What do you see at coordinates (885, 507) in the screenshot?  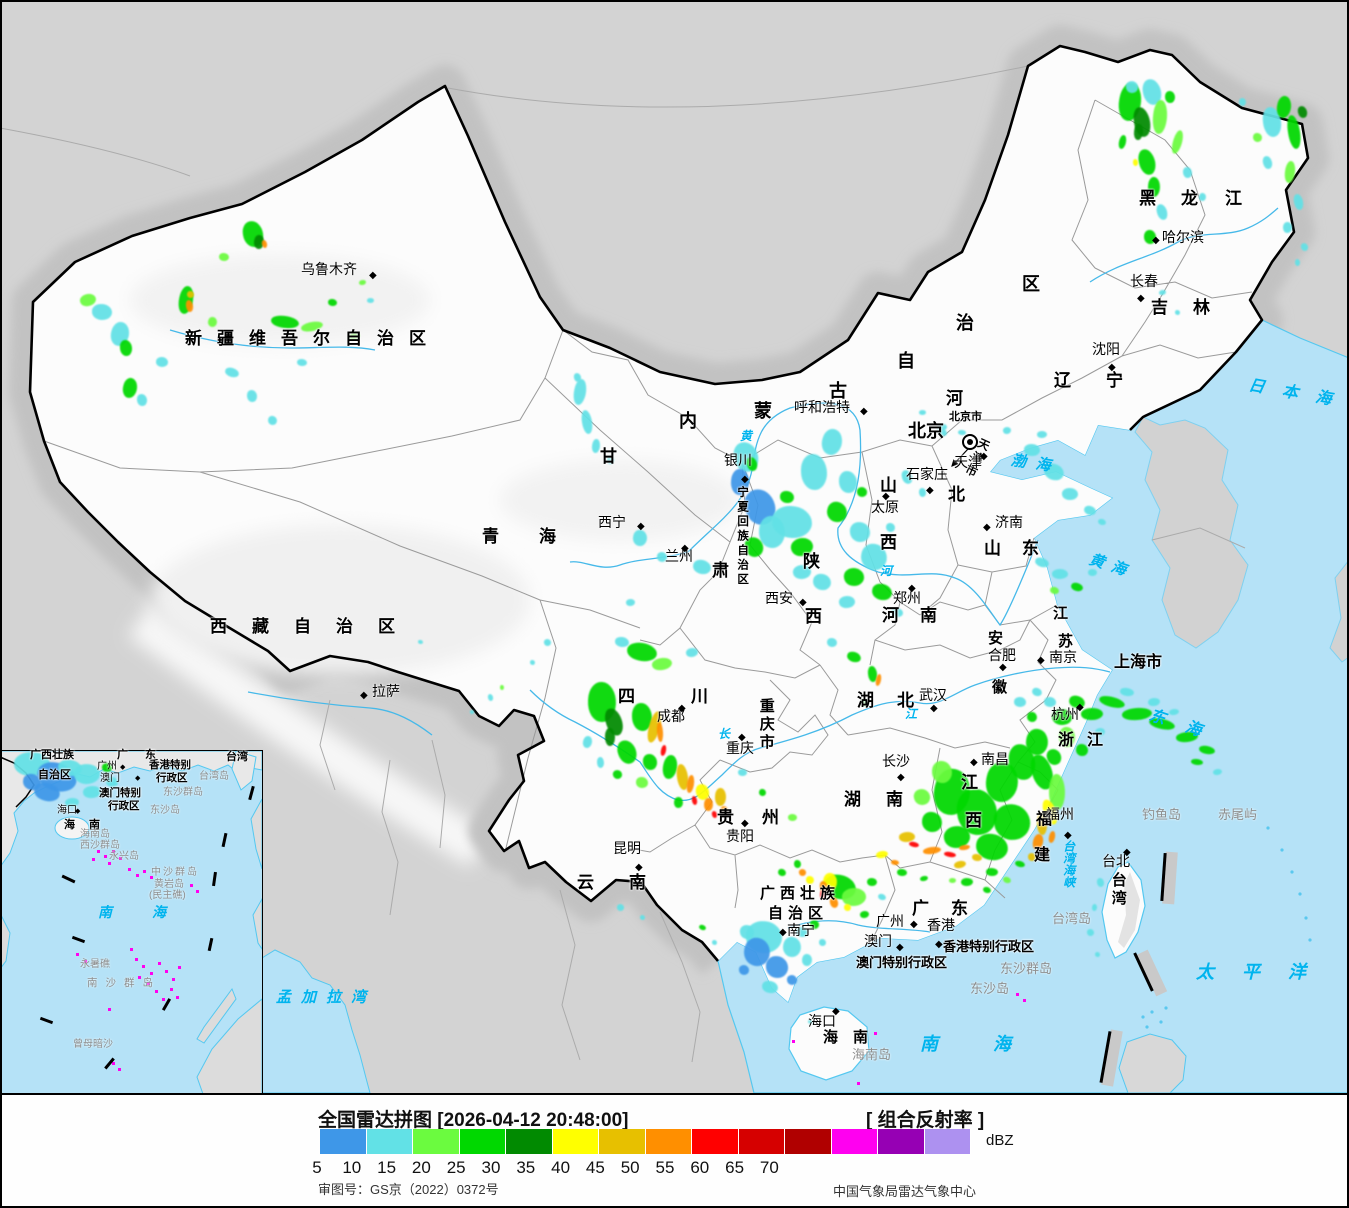 I see `city-label: 太原` at bounding box center [885, 507].